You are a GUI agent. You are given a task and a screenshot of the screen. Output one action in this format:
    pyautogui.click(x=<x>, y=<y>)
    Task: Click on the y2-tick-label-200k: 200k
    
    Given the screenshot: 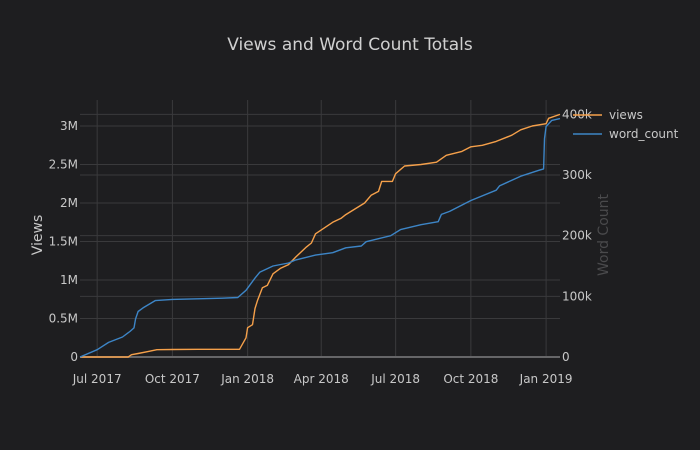 What is the action you would take?
    pyautogui.click(x=577, y=236)
    